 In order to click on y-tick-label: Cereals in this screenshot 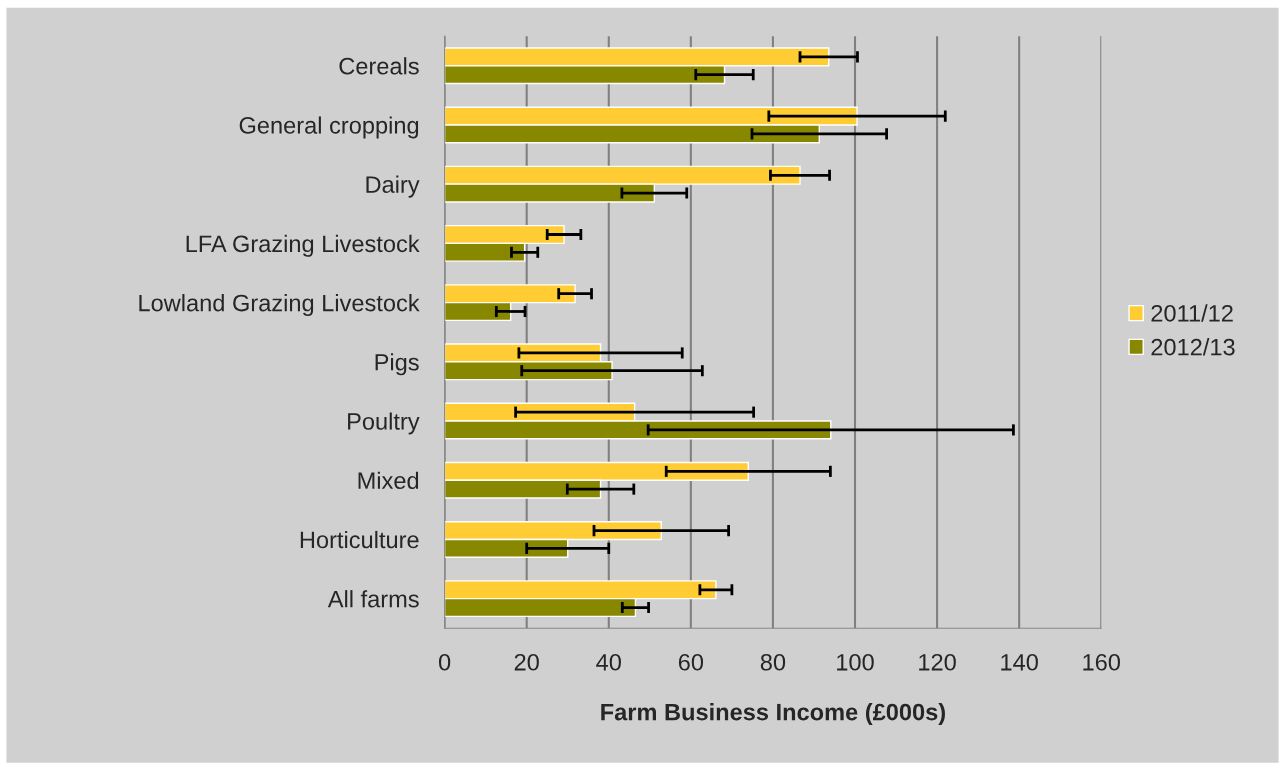, I will do `click(379, 66)`.